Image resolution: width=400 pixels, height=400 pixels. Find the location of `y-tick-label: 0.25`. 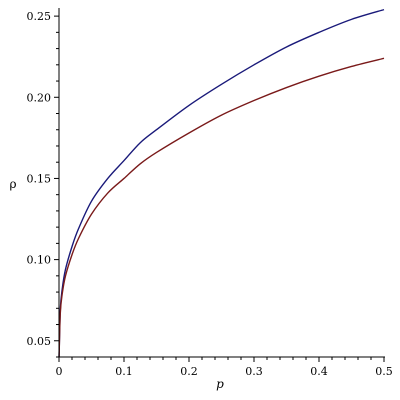

y-tick-label: 0.25 is located at coordinates (39, 16).